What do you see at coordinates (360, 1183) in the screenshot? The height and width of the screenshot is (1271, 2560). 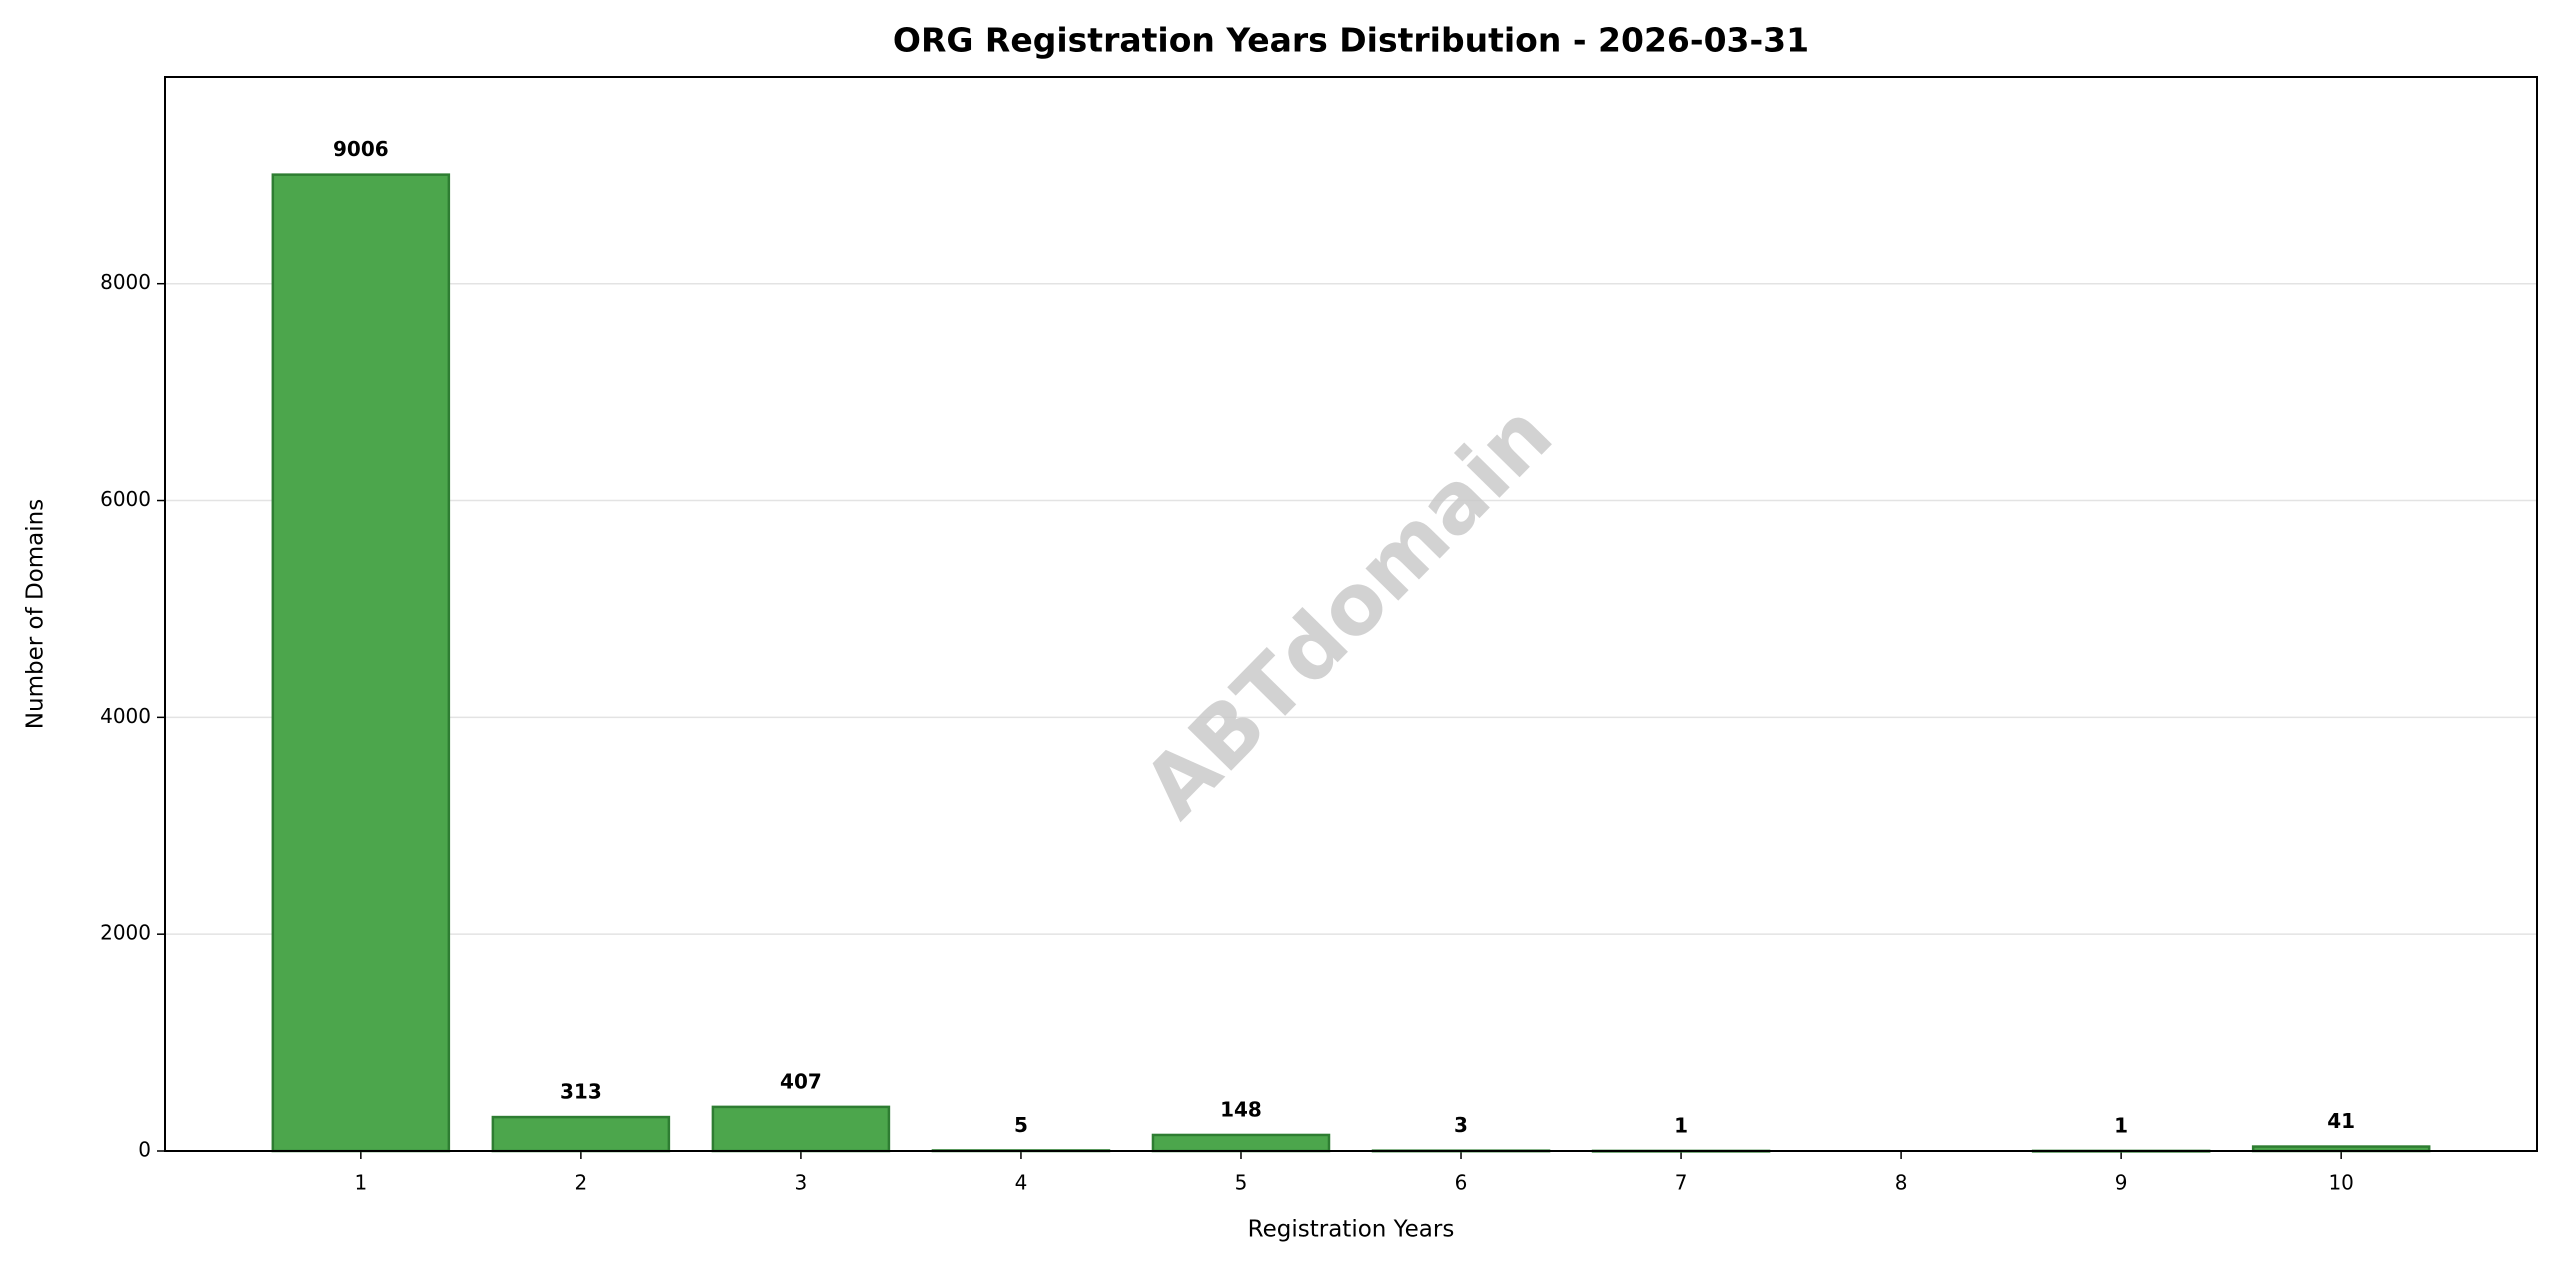 I see `x-tick-label: 1` at bounding box center [360, 1183].